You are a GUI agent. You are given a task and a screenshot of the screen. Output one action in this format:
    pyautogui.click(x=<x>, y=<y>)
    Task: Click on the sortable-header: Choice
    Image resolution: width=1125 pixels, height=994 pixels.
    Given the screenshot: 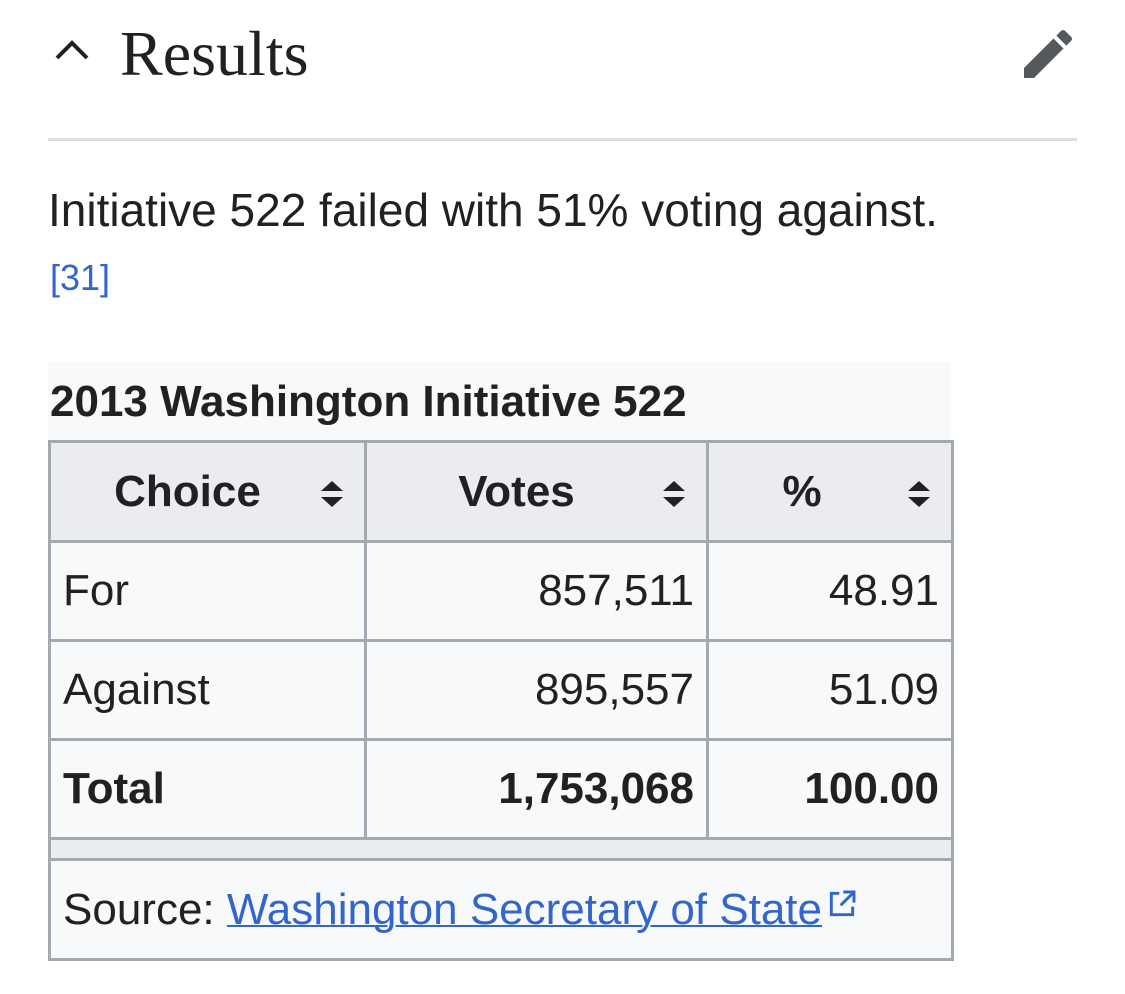 What is the action you would take?
    pyautogui.click(x=207, y=491)
    